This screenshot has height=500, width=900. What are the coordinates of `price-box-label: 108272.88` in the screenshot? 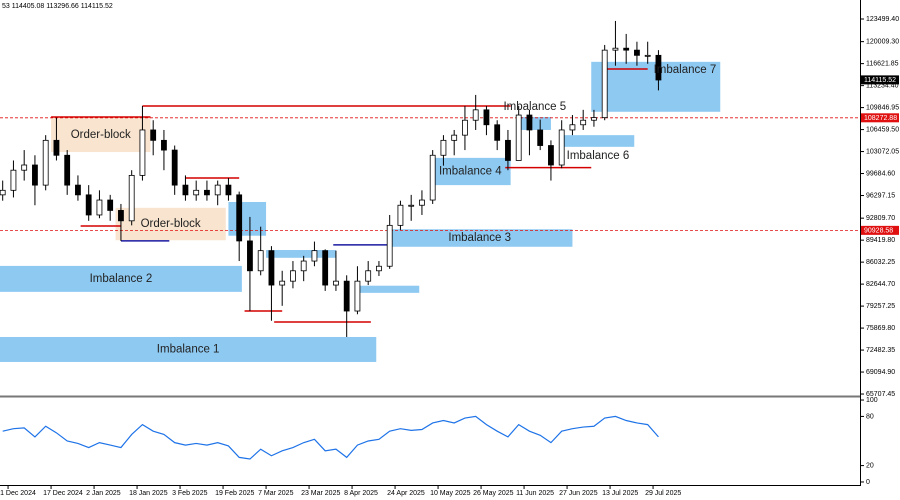 It's located at (880, 118).